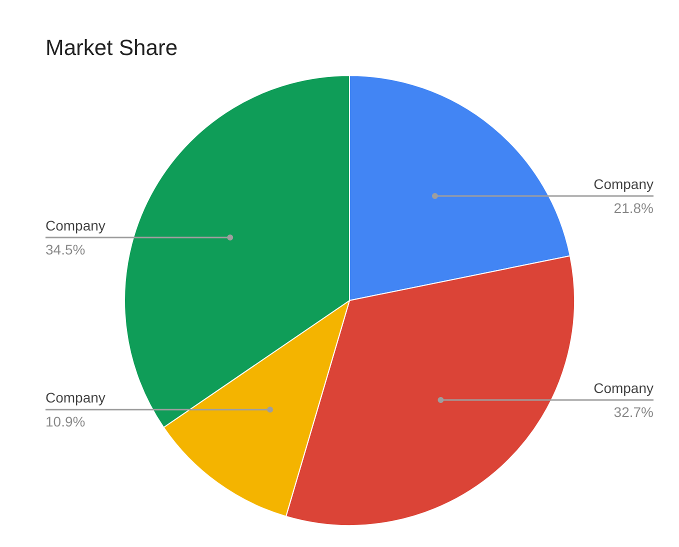 This screenshot has height=547, width=679. I want to click on data-label: 32.7%, so click(634, 412).